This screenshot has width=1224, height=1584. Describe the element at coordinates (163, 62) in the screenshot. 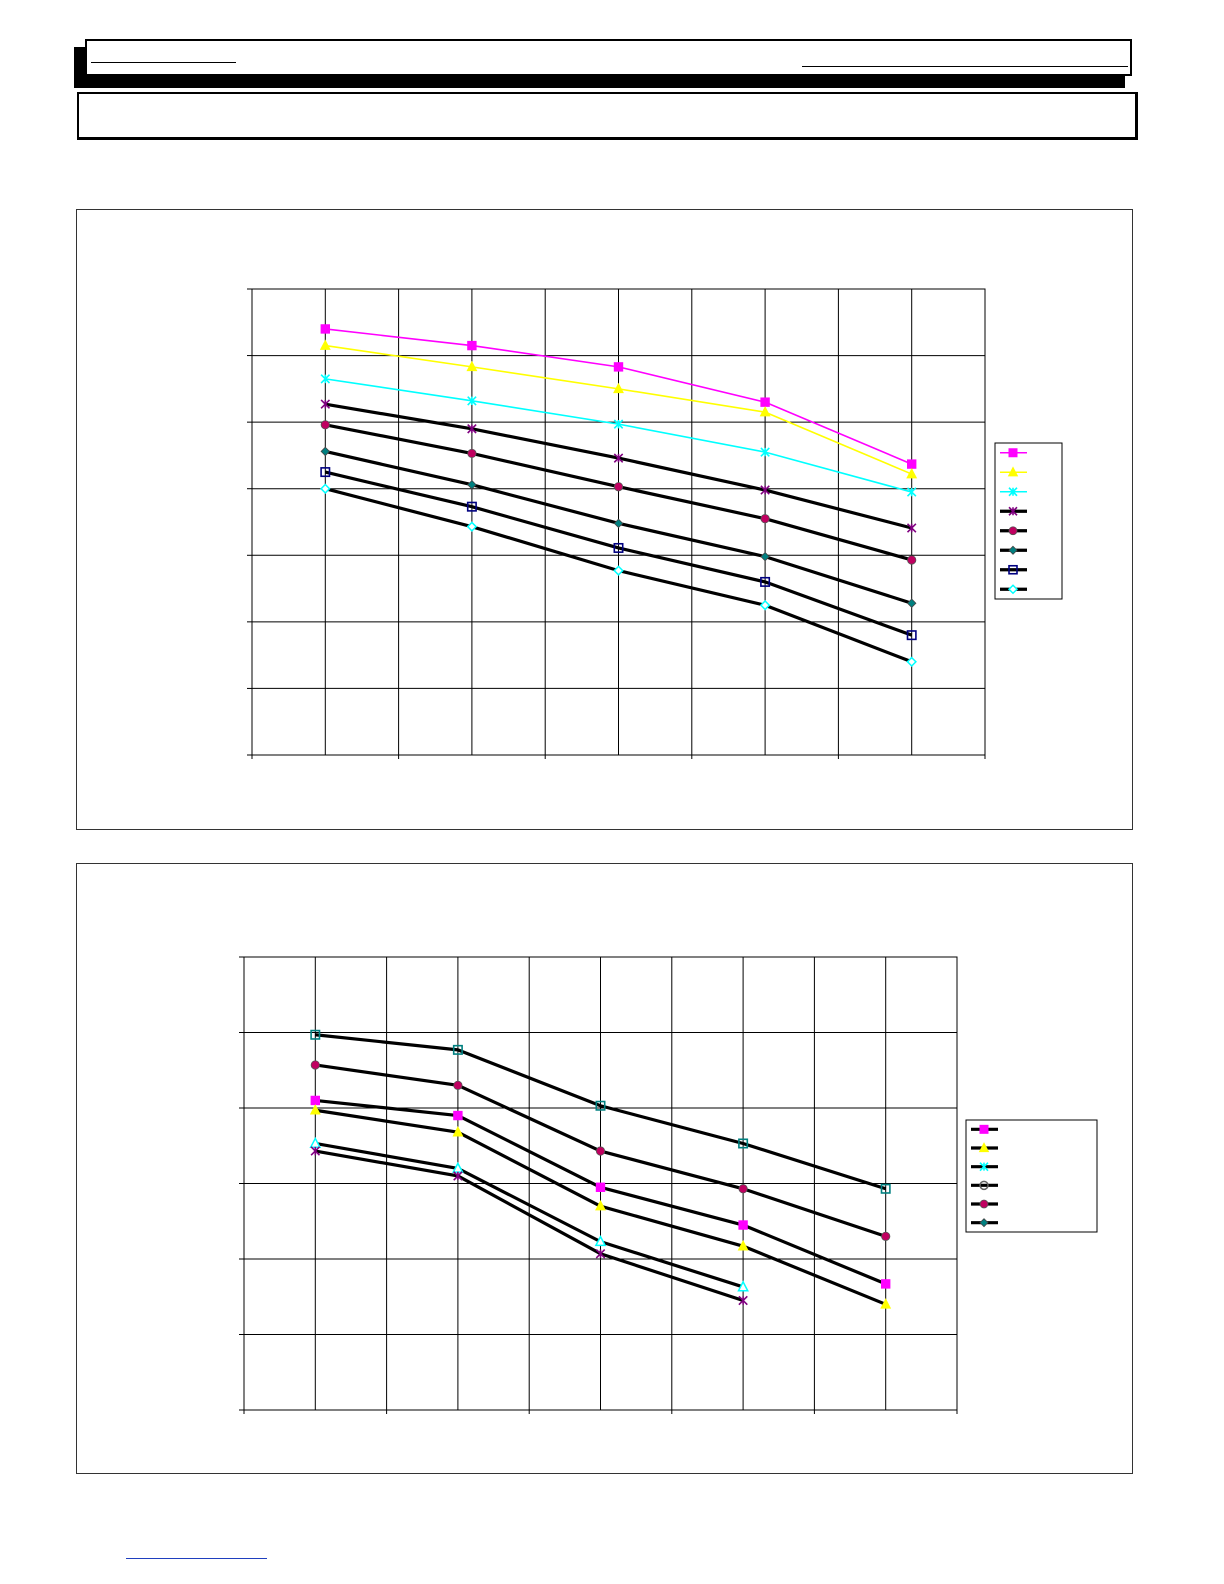

I see `header-left-rule` at that location.